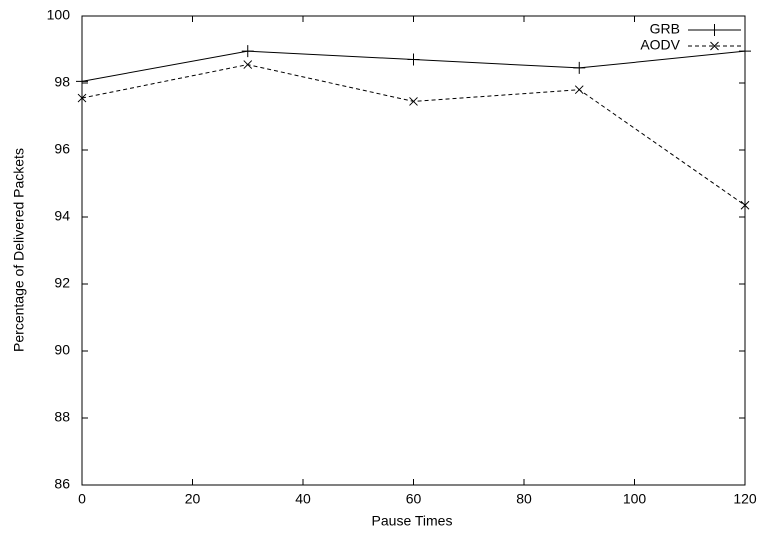 This screenshot has height=534, width=766. Describe the element at coordinates (62, 82) in the screenshot. I see `y-tick-label: 98` at that location.